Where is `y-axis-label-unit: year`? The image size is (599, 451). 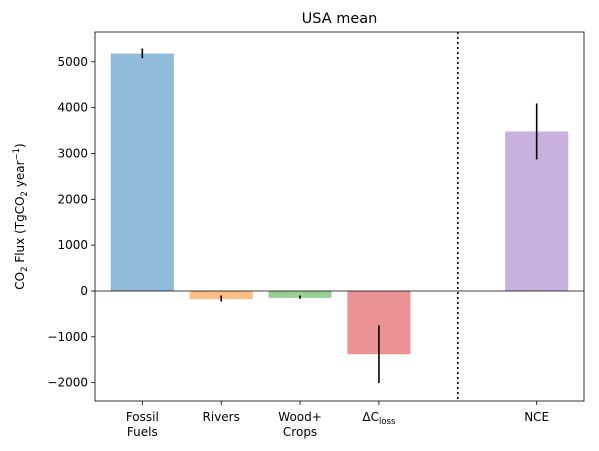 y-axis-label-unit: year is located at coordinates (20, 175).